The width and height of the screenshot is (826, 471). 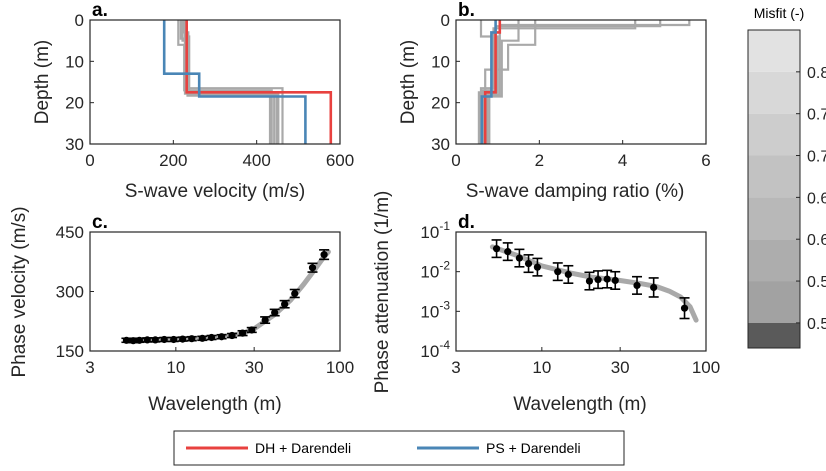 What do you see at coordinates (175, 367) in the screenshot?
I see `panel-c-xtick-label-1: 10` at bounding box center [175, 367].